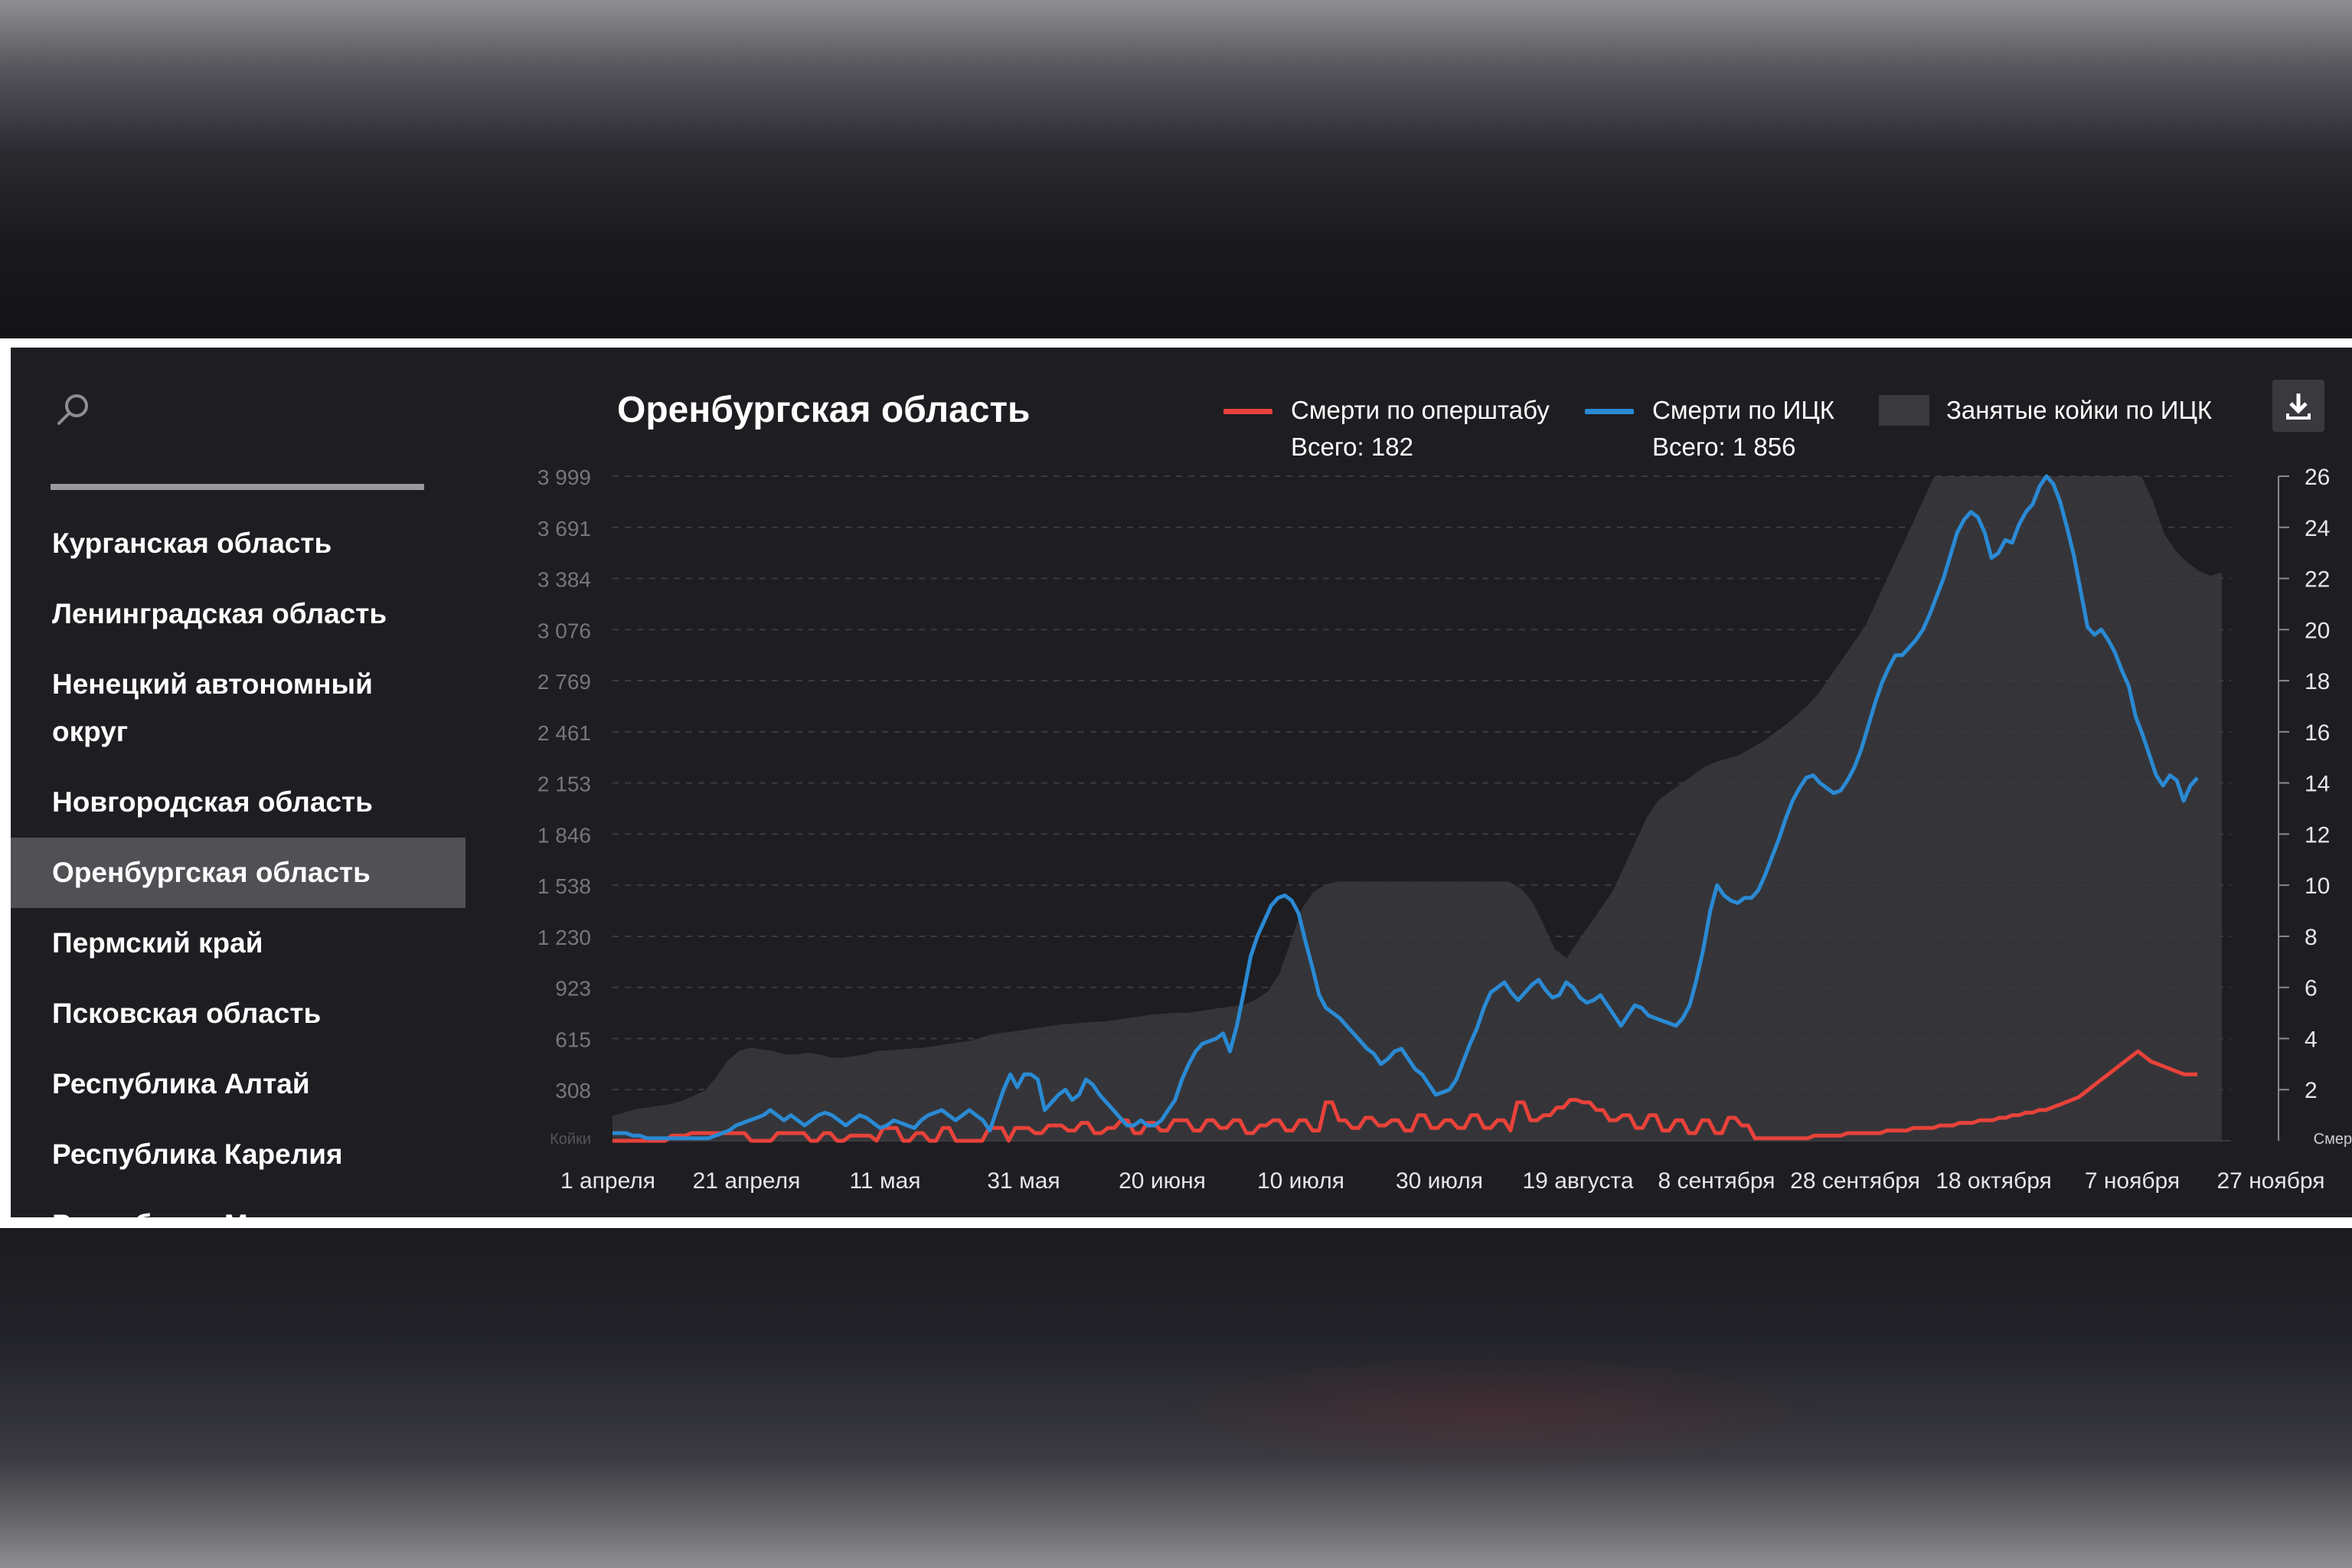 The width and height of the screenshot is (2352, 1568). What do you see at coordinates (573, 1090) in the screenshot?
I see `y-tick-label: 308` at bounding box center [573, 1090].